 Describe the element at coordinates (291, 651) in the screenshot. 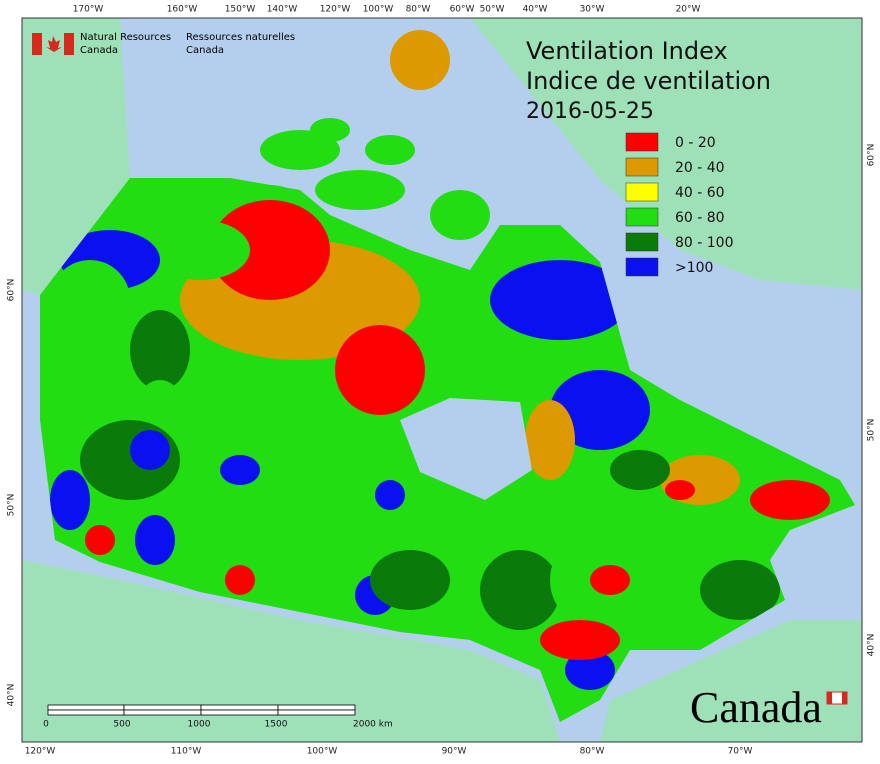

I see `usa` at that location.